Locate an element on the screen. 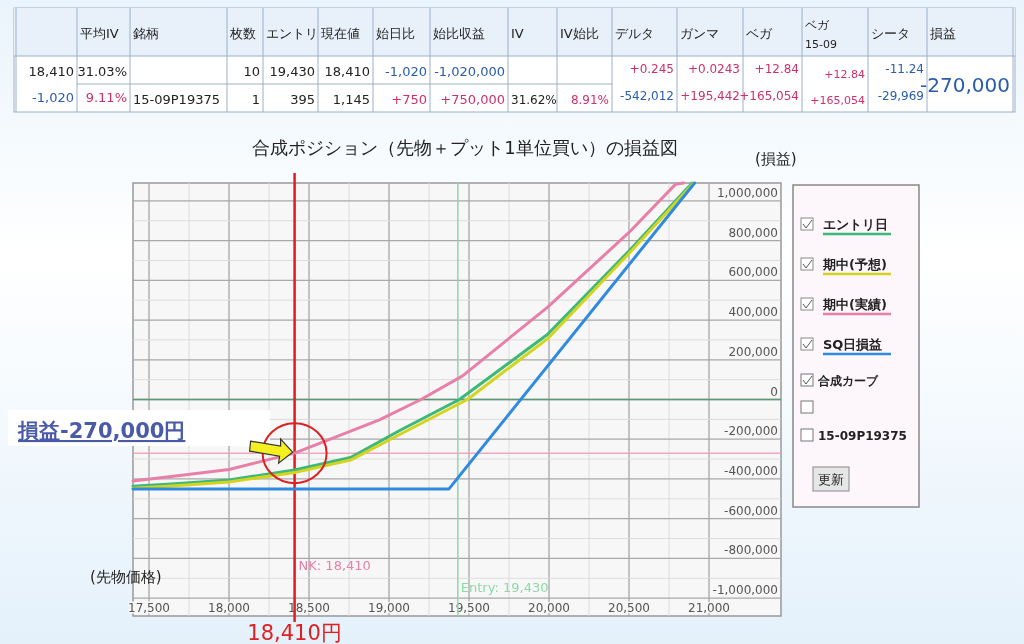 The width and height of the screenshot is (1024, 644). text: +750 is located at coordinates (409, 99).